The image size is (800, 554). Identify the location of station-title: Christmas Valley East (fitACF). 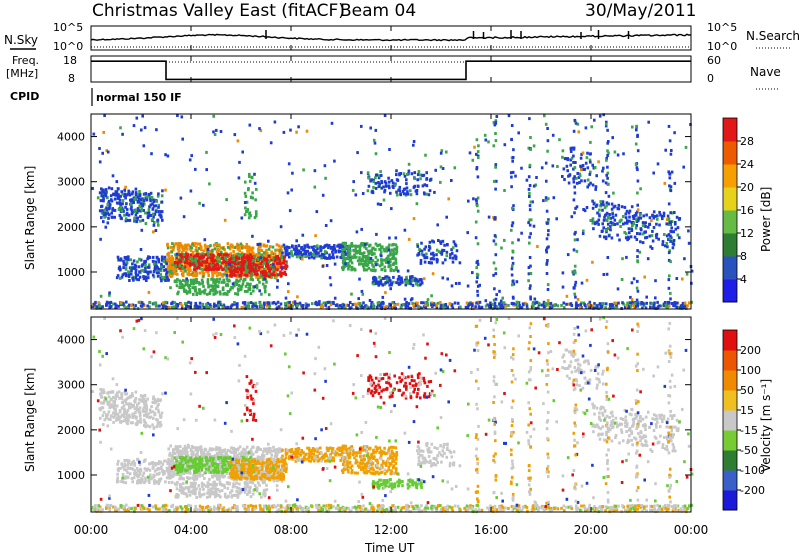
(218, 11).